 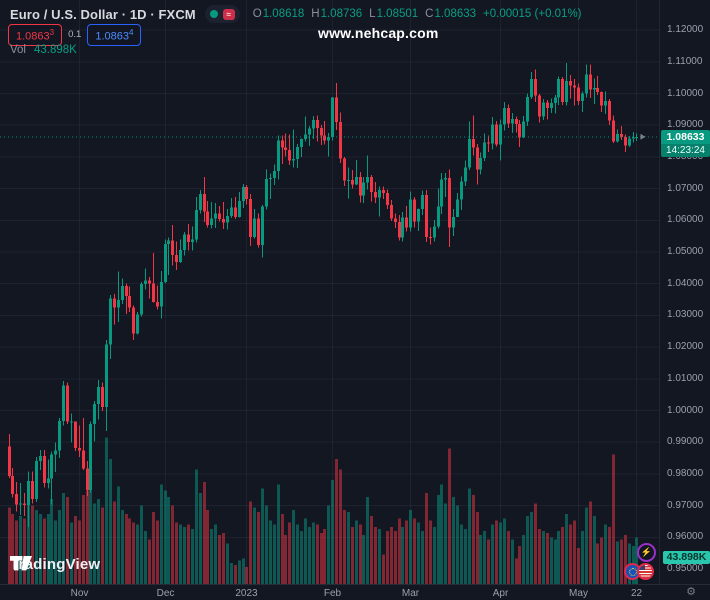 What do you see at coordinates (685, 136) in the screenshot?
I see `last-price-value: 1.08633` at bounding box center [685, 136].